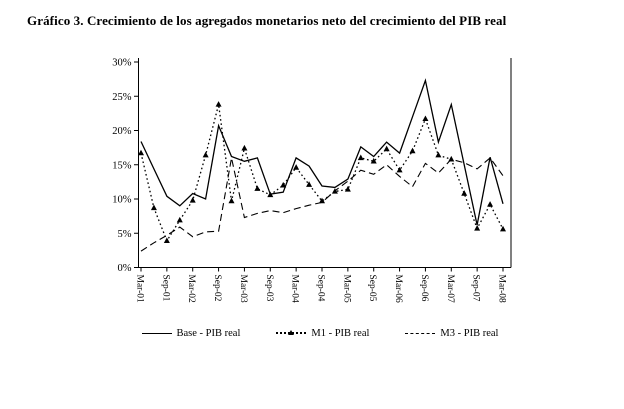 This screenshot has height=409, width=624. I want to click on x-tick-label: Mar-04, so click(295, 289).